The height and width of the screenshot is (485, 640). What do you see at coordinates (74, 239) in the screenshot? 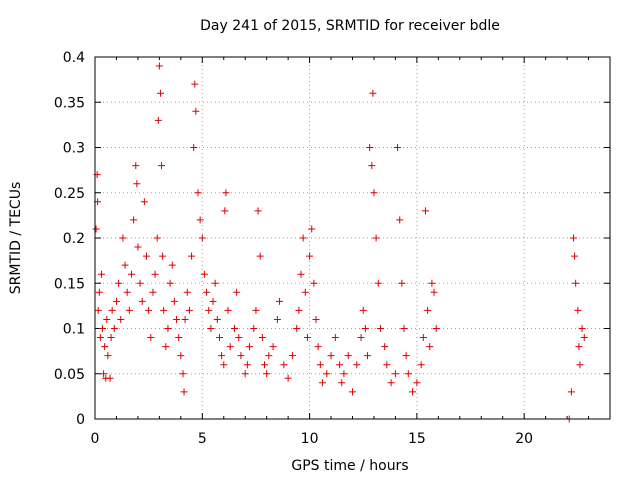
I see `y-tick-label: 0.2` at bounding box center [74, 239].